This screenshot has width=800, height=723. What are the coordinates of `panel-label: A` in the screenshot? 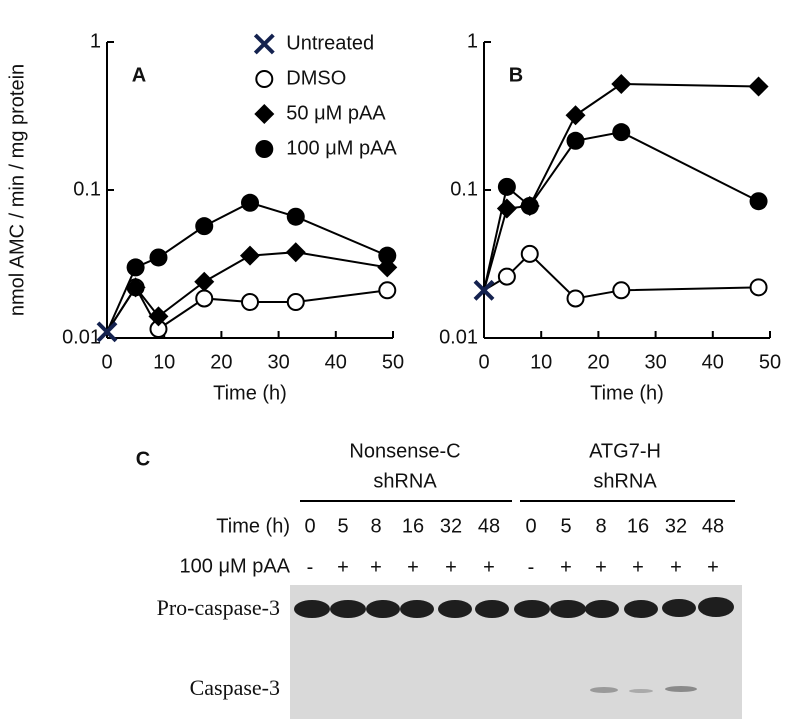 It's located at (139, 75).